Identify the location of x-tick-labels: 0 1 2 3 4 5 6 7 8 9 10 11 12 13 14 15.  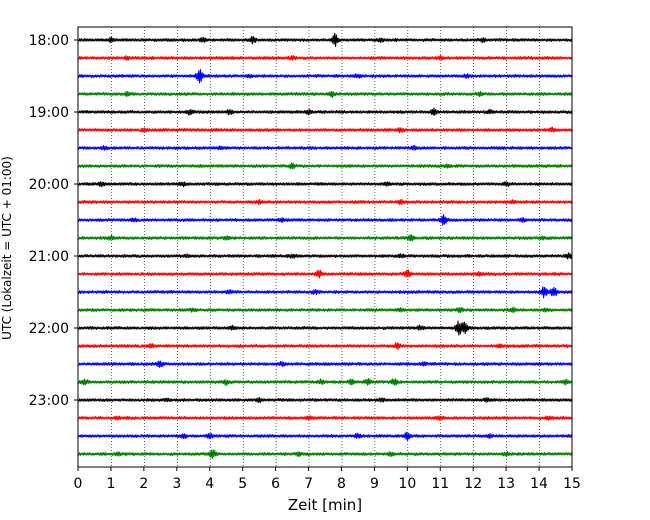
(327, 484).